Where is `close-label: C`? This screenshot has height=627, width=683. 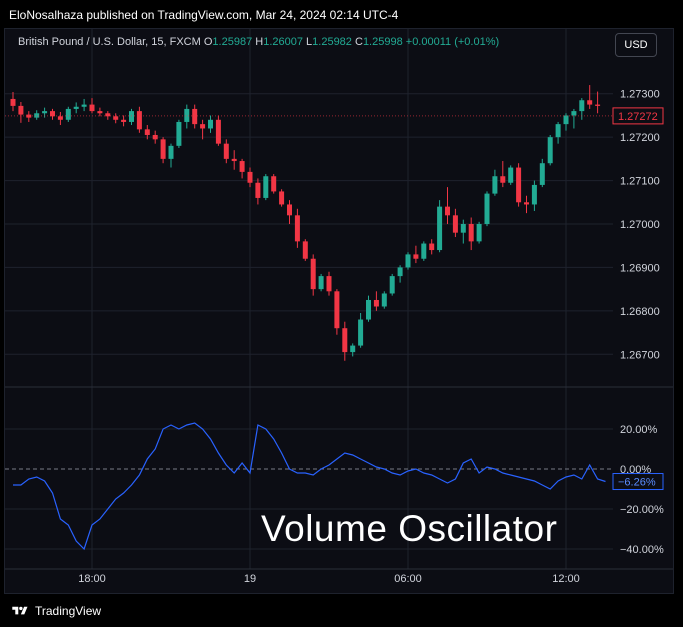
close-label: C is located at coordinates (358, 42).